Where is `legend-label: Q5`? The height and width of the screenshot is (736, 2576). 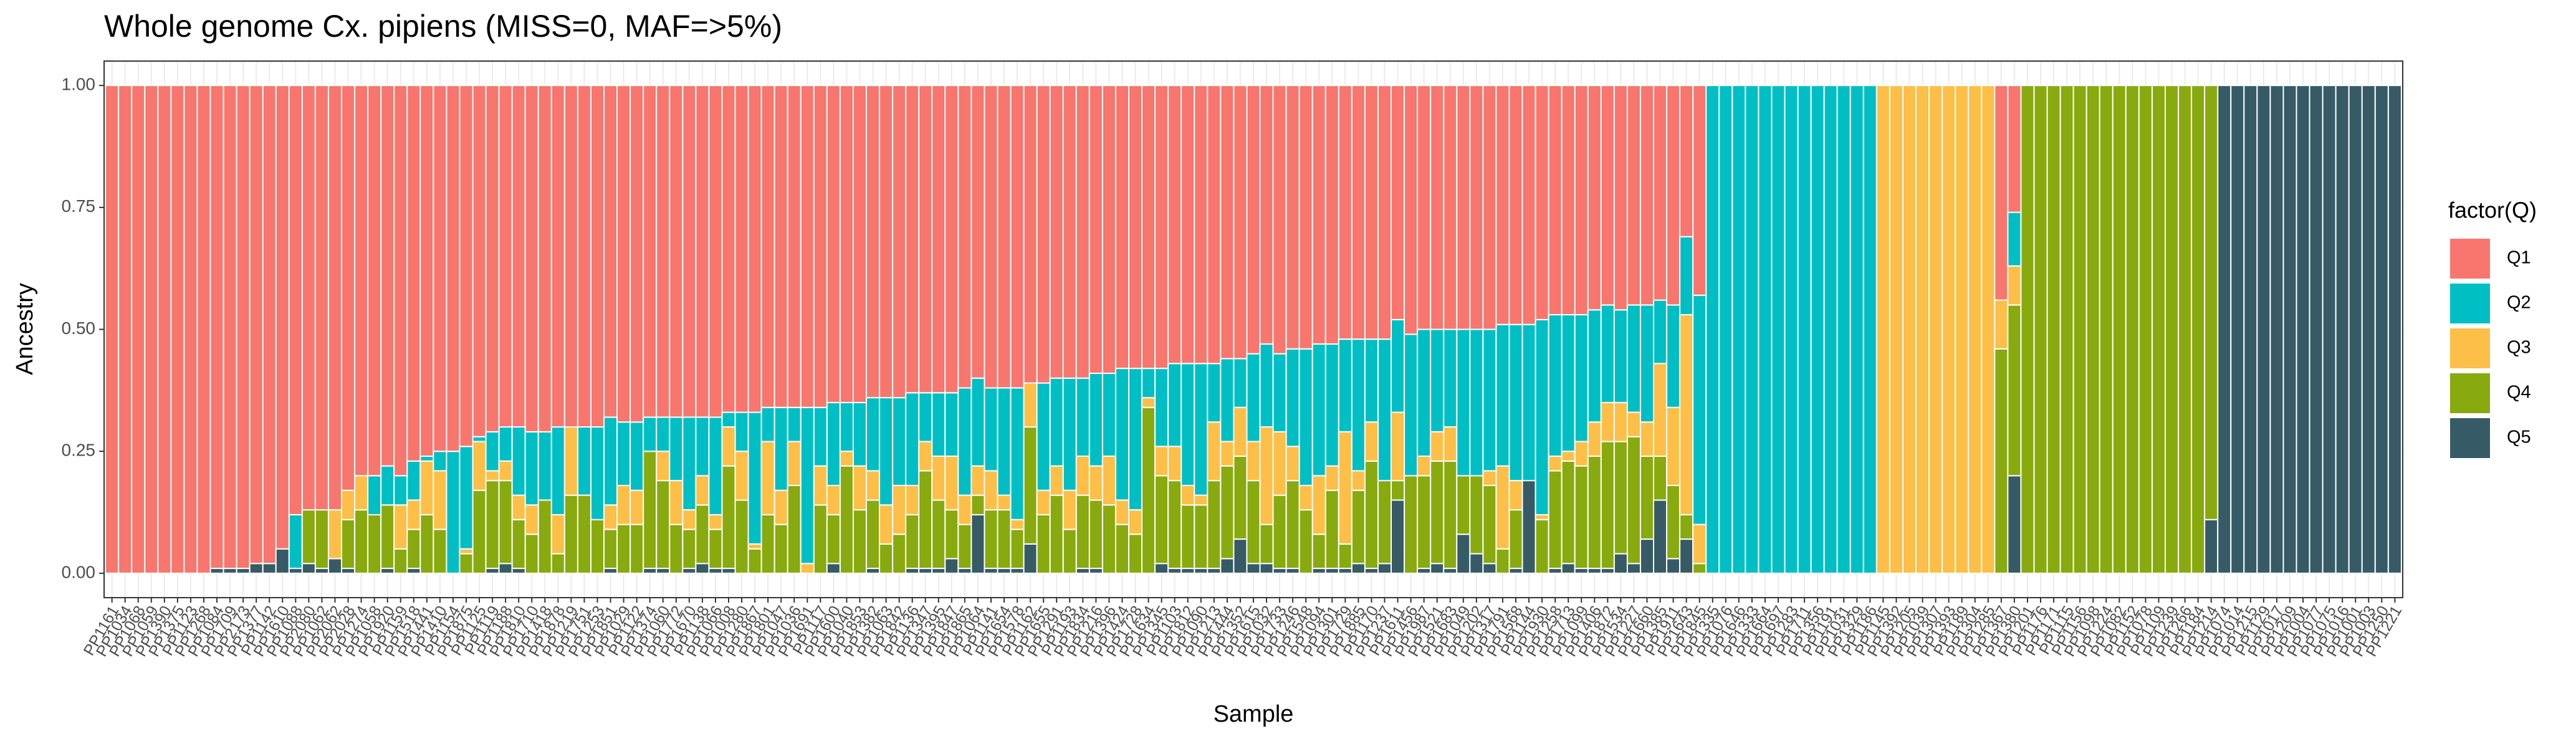 legend-label: Q5 is located at coordinates (2519, 438).